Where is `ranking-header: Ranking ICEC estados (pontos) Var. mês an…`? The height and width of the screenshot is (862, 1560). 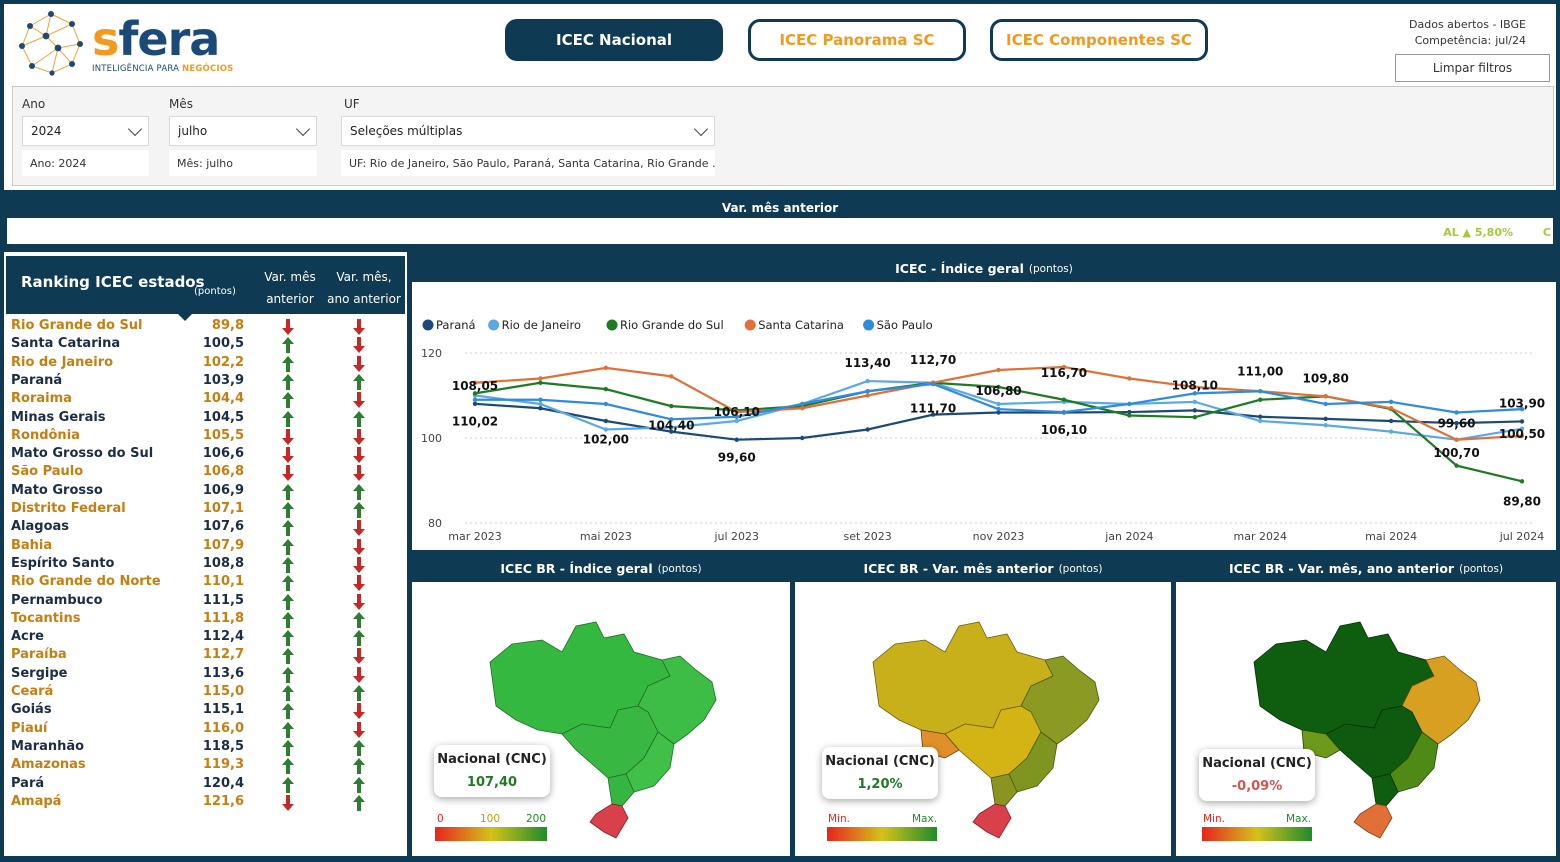
ranking-header: Ranking ICEC estados (pontos) Var. mês an… is located at coordinates (205, 285).